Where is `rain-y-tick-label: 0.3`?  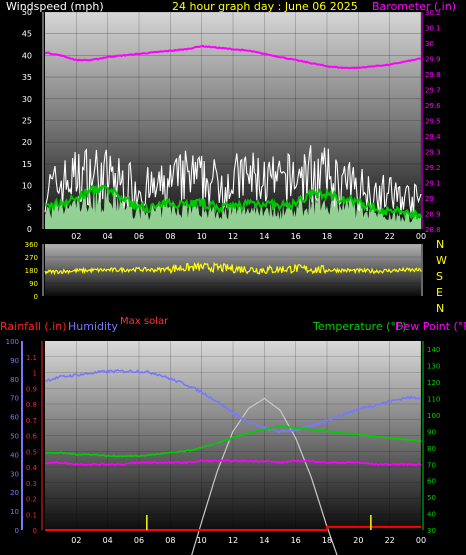 rain-y-tick-label: 0.3 is located at coordinates (31, 484).